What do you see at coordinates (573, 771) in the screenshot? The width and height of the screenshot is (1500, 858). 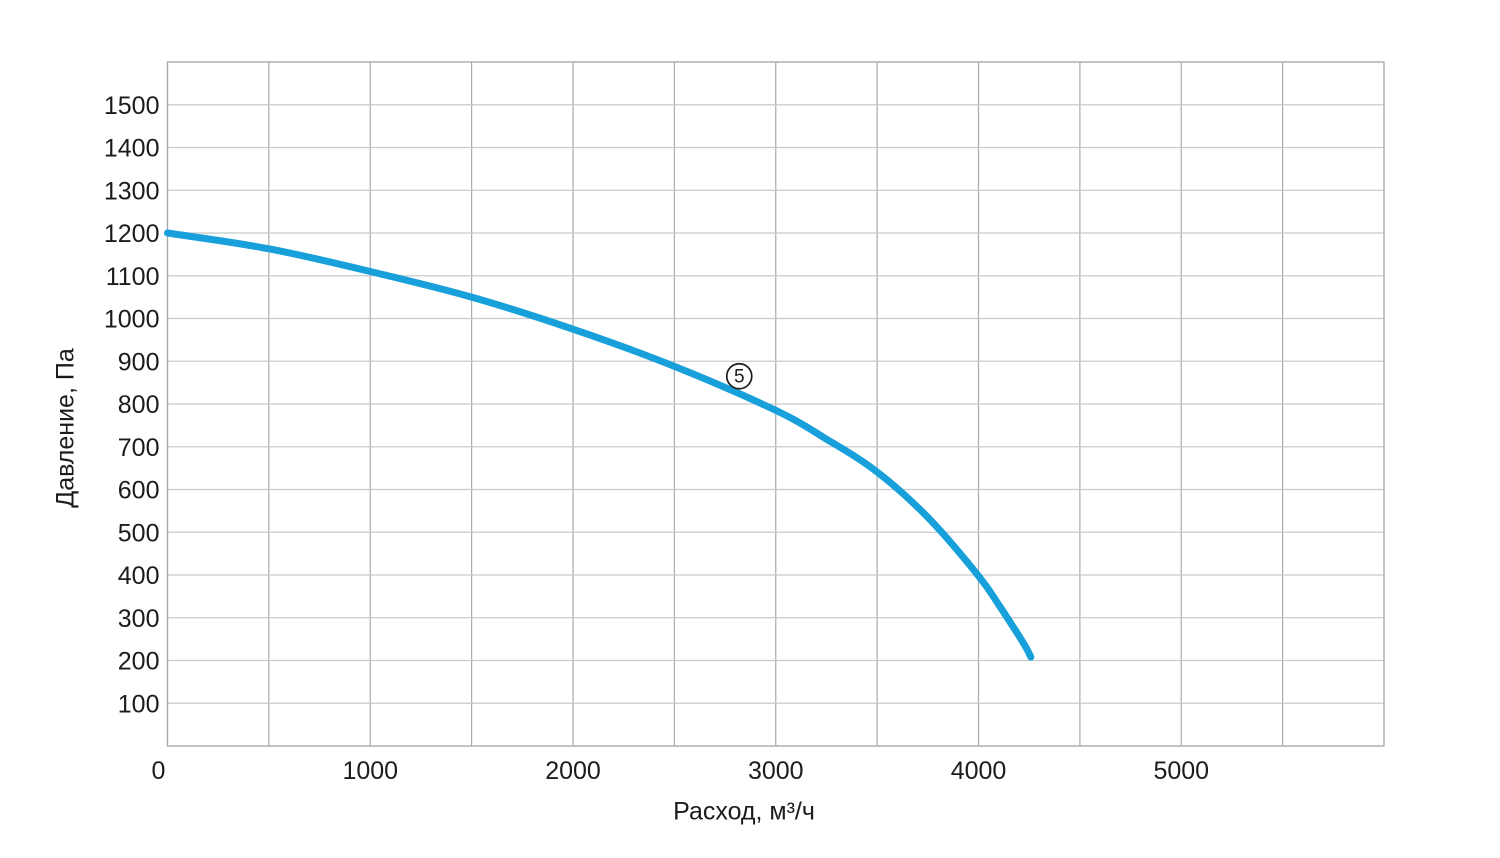 I see `x-tick-label: 2000` at bounding box center [573, 771].